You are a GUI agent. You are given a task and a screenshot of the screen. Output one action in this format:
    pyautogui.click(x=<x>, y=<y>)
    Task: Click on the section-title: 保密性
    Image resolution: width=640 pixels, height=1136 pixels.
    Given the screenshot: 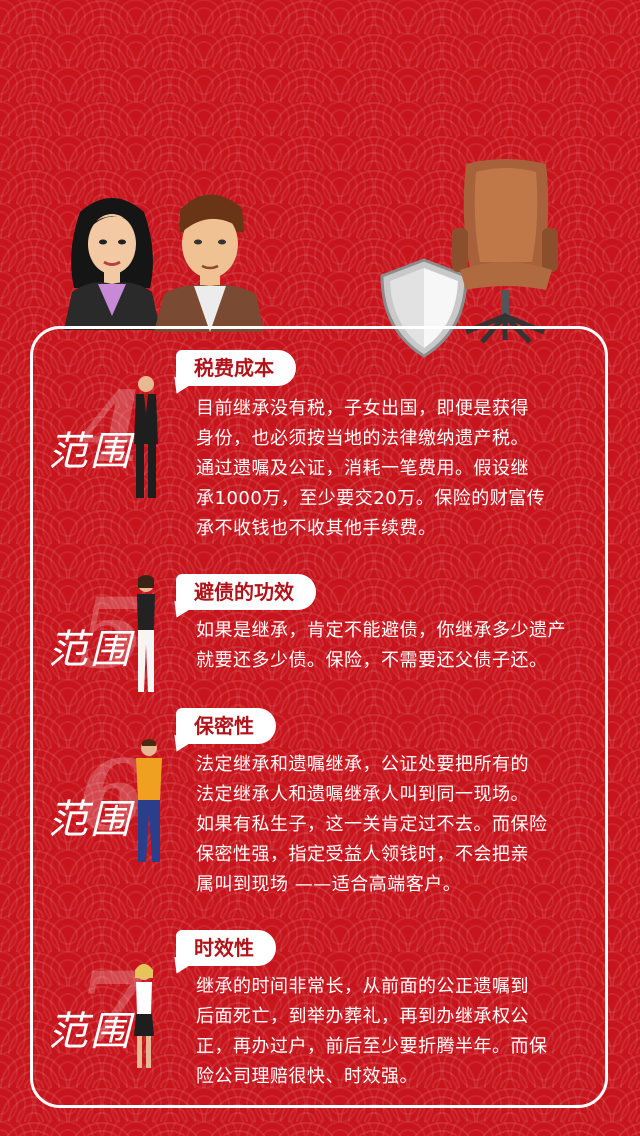 What is the action you would take?
    pyautogui.click(x=226, y=726)
    